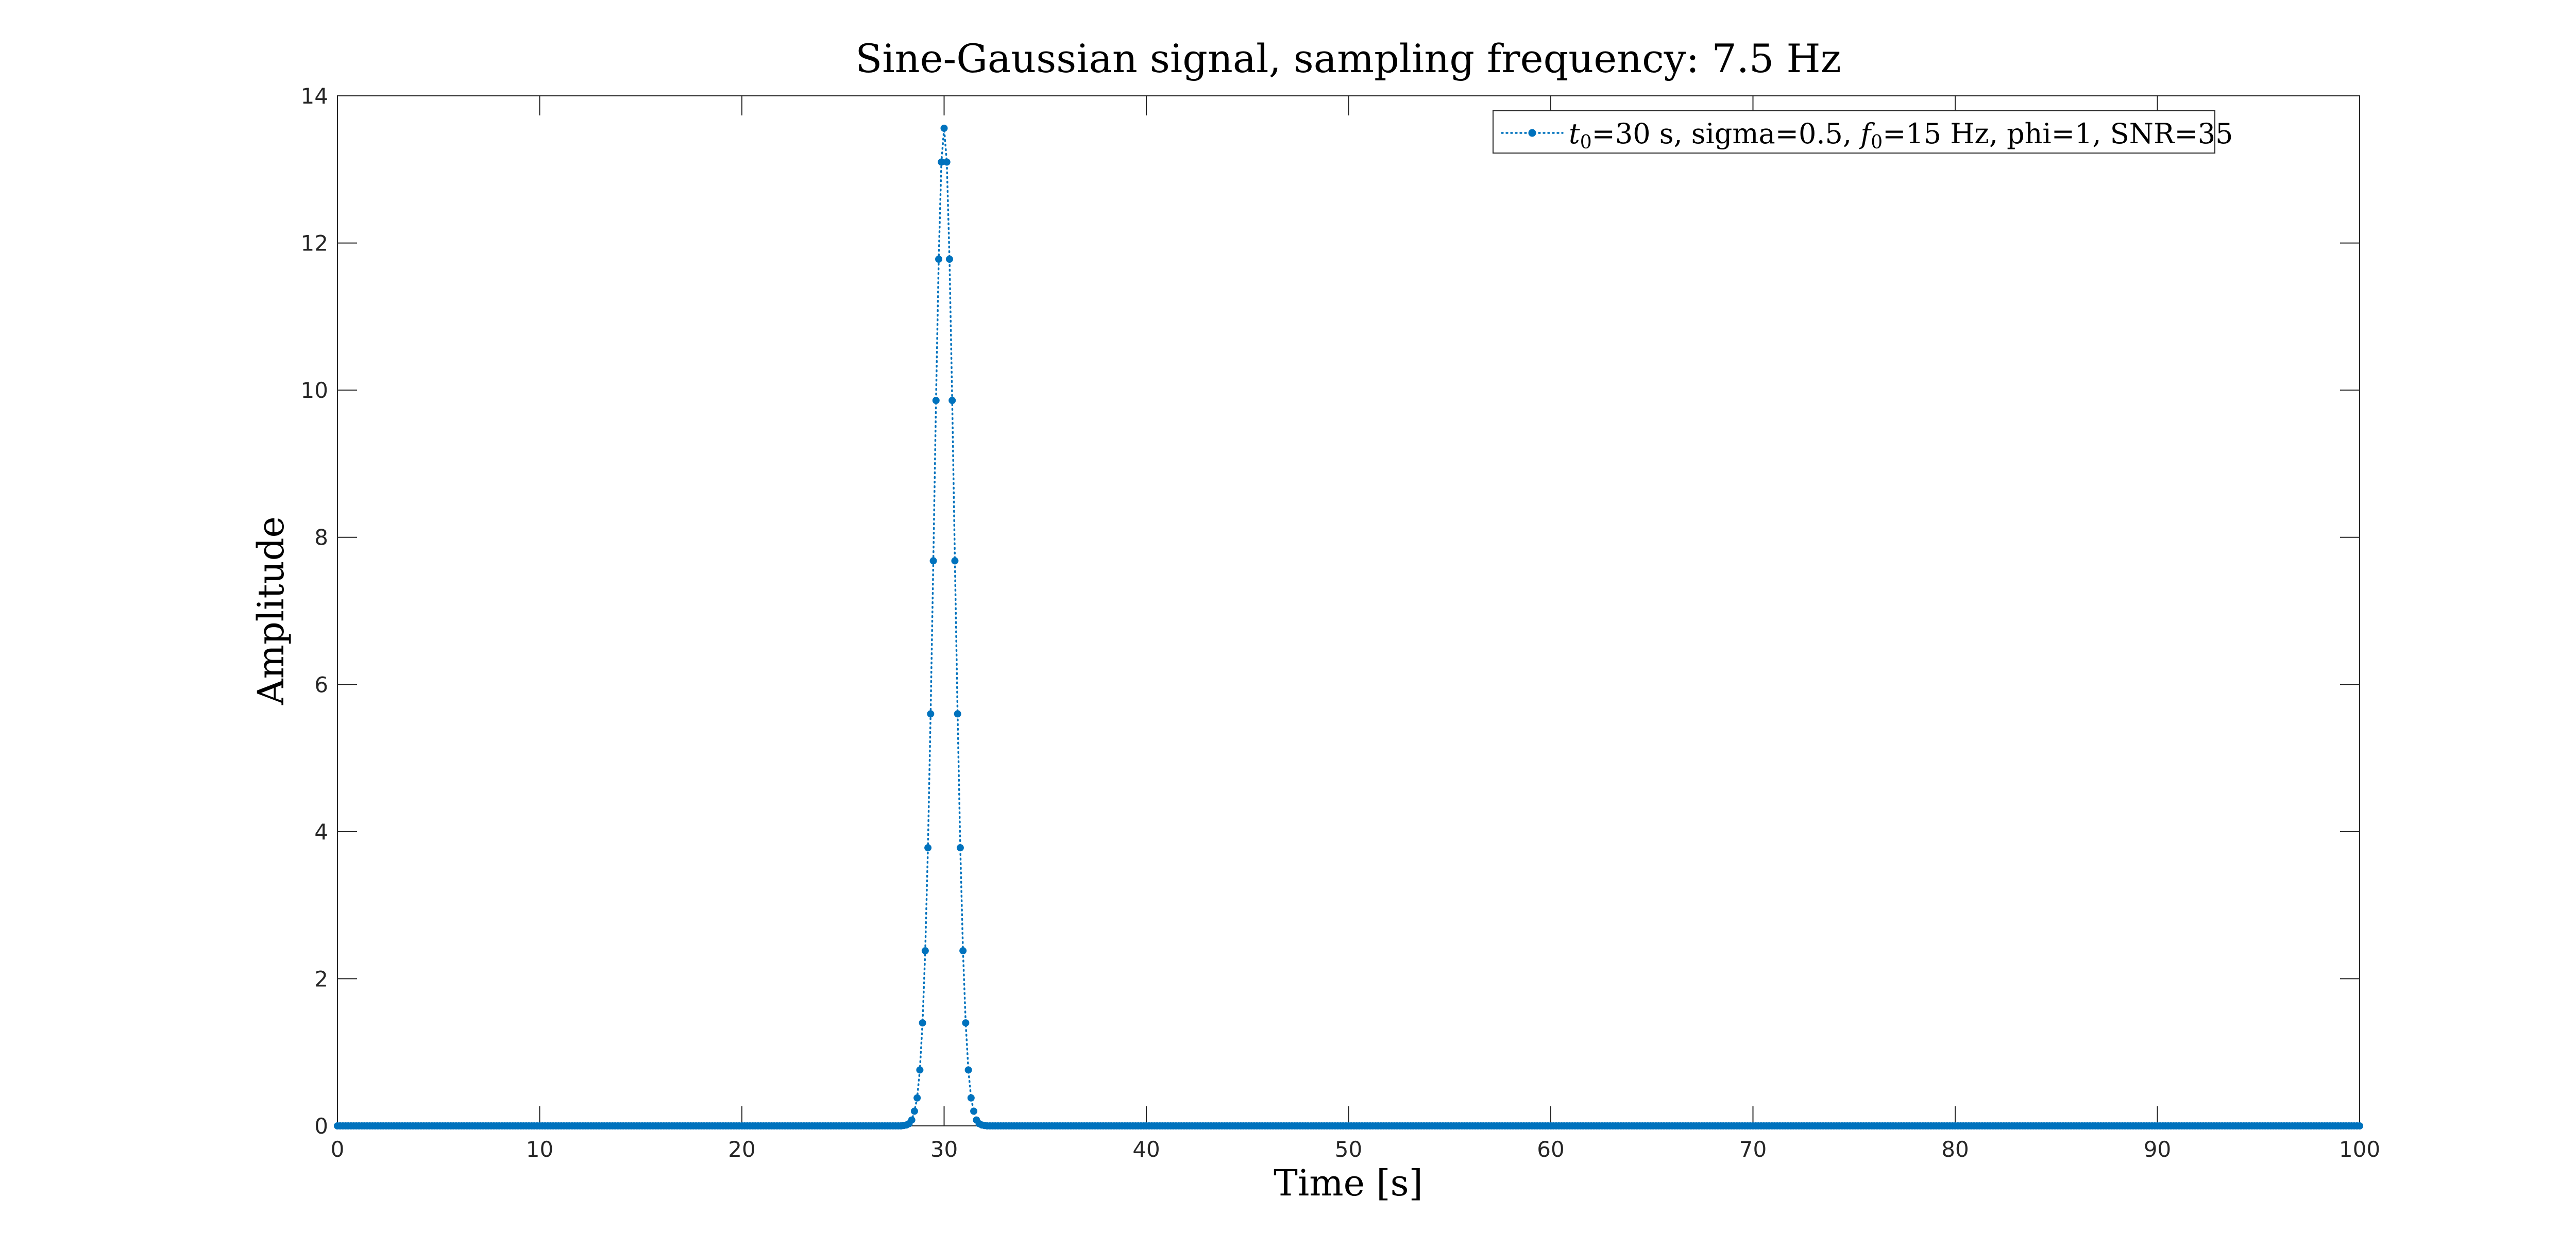 This screenshot has height=1248, width=2576. What do you see at coordinates (321, 832) in the screenshot?
I see `y-tick-label: 4` at bounding box center [321, 832].